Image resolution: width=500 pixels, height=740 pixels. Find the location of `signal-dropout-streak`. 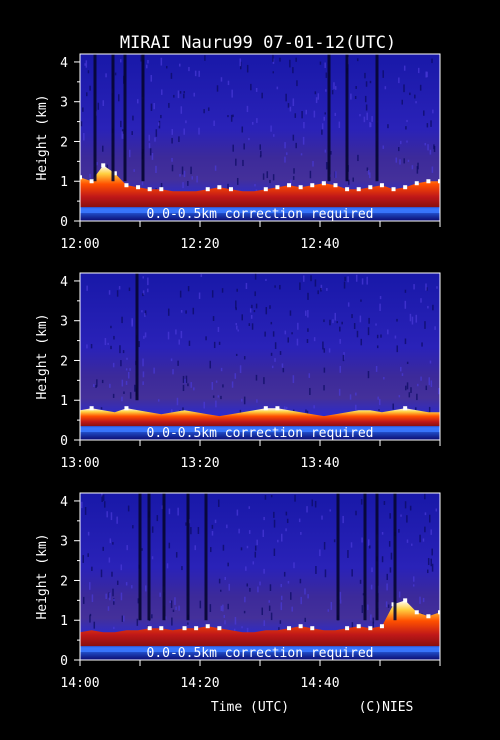

signal-dropout-streak is located at coordinates (338, 557).